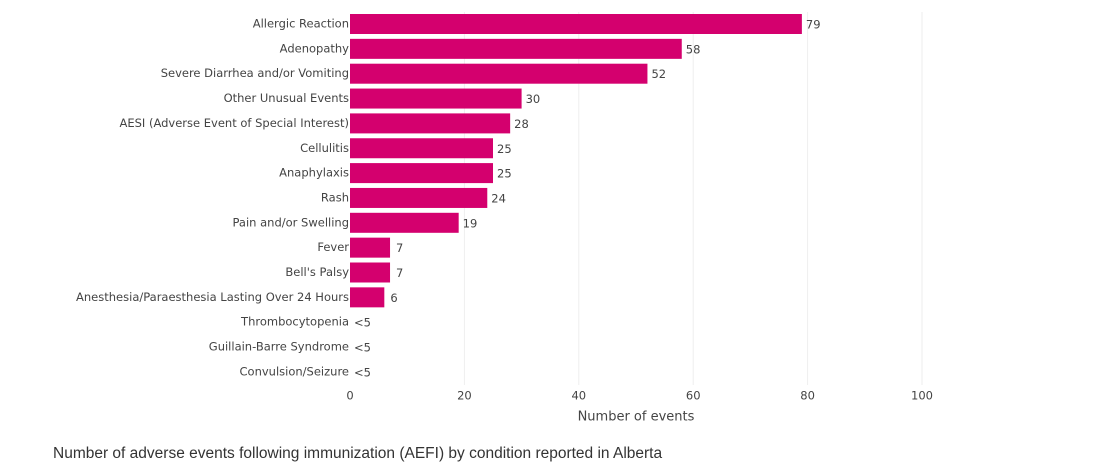 Image resolution: width=1105 pixels, height=473 pixels. Describe the element at coordinates (521, 124) in the screenshot. I see `data-label: 28` at that location.